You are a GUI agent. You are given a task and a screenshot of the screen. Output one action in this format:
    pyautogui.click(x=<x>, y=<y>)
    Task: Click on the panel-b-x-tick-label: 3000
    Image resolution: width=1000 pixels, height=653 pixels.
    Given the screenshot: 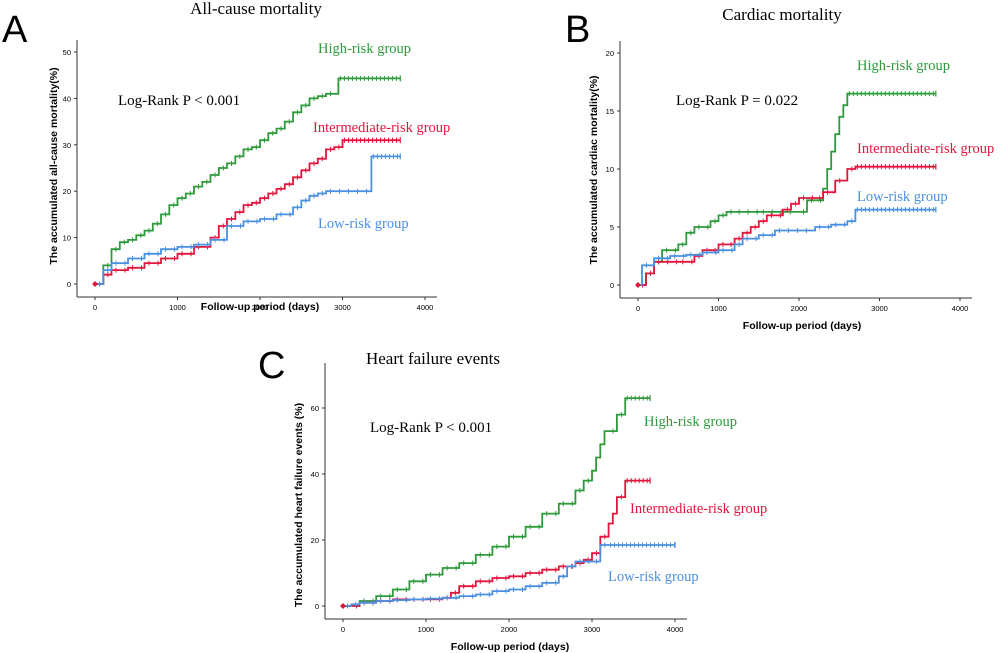 What is the action you would take?
    pyautogui.click(x=879, y=308)
    